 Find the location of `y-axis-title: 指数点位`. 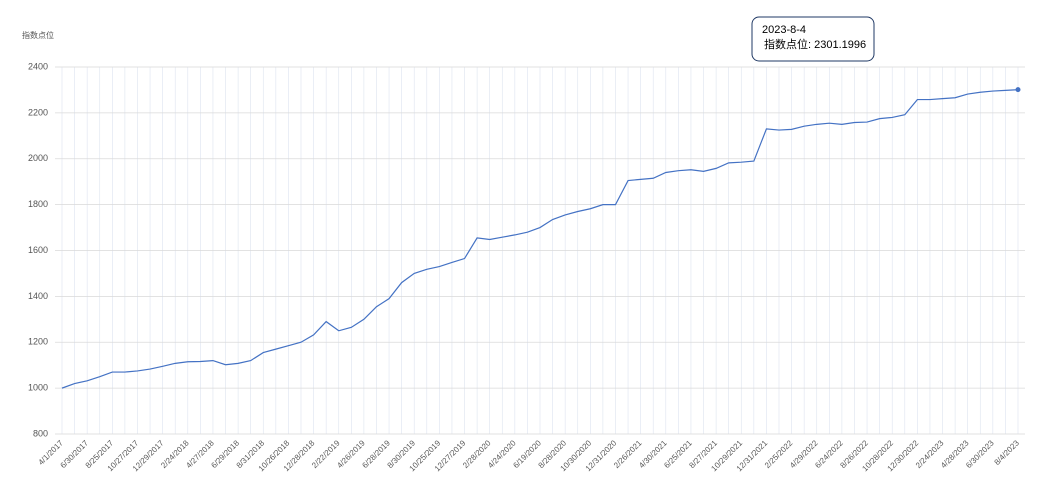

y-axis-title: 指数点位 is located at coordinates (38, 35).